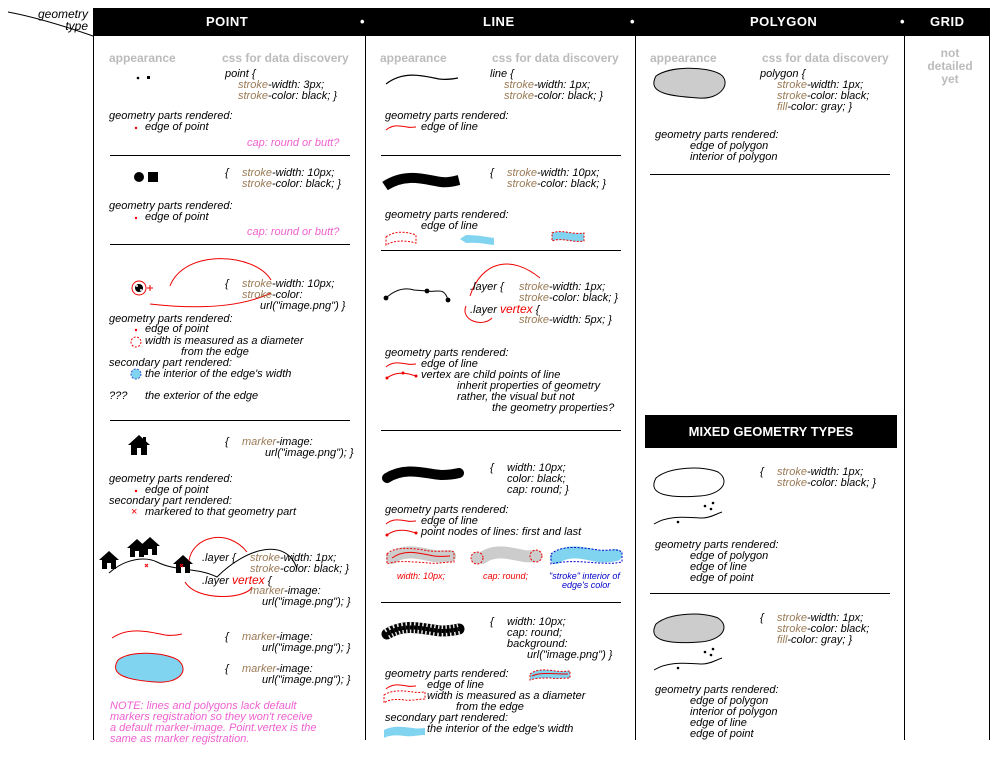  Describe the element at coordinates (177, 217) in the screenshot. I see `point-s2-part: edge of point` at that location.